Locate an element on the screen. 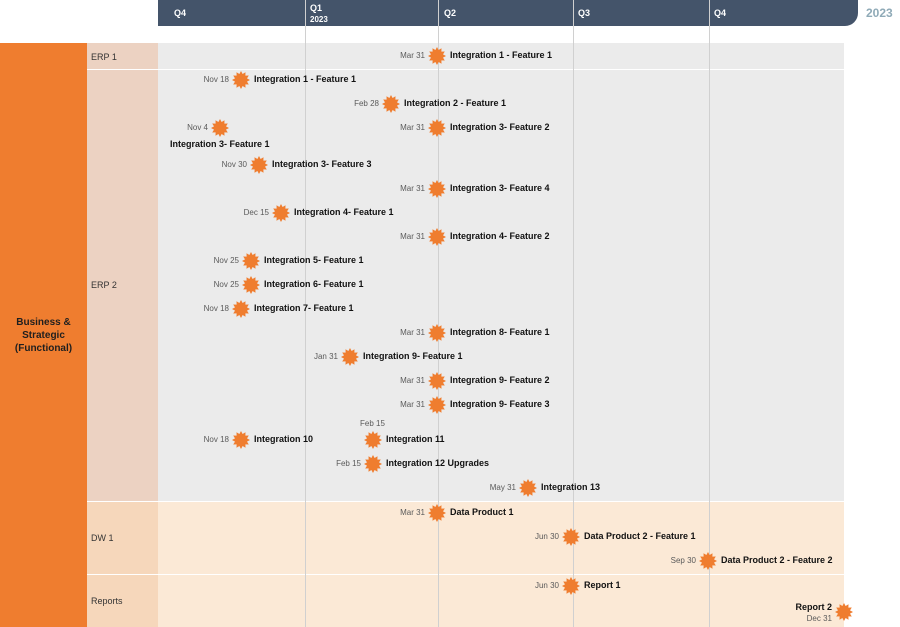 Image resolution: width=900 pixels, height=627 pixels. milestone-date: May 31 is located at coordinates (502, 487).